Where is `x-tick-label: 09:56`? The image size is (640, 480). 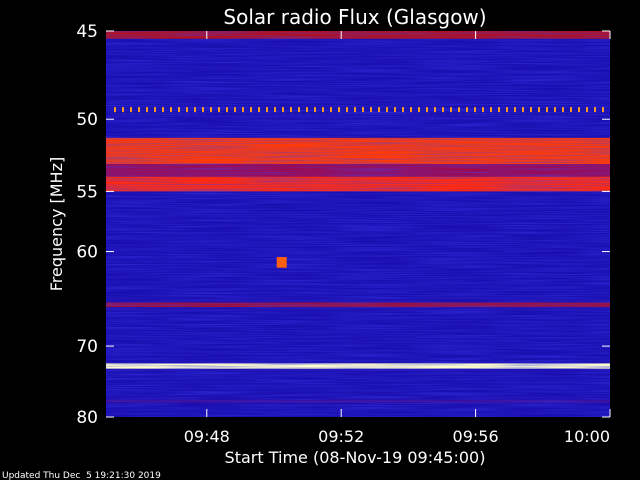
x-tick-label: 09:56 is located at coordinates (476, 436).